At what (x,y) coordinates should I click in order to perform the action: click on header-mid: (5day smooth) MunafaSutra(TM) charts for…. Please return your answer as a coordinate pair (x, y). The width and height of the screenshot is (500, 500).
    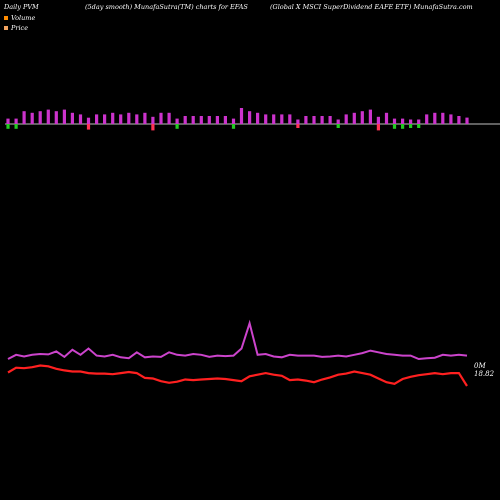
    Looking at the image, I should click on (166, 7).